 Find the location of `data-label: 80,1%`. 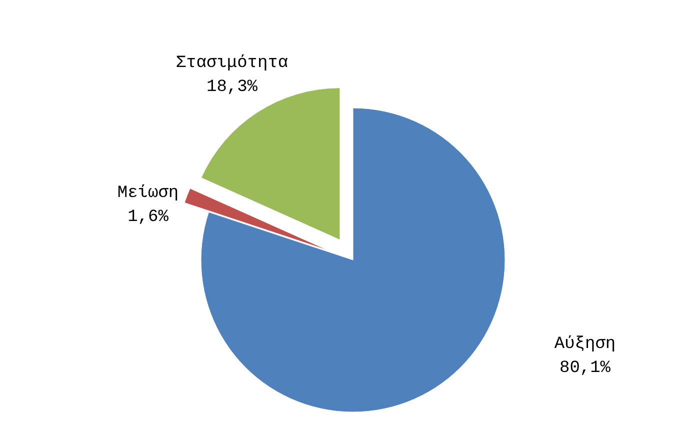

data-label: 80,1% is located at coordinates (585, 368).